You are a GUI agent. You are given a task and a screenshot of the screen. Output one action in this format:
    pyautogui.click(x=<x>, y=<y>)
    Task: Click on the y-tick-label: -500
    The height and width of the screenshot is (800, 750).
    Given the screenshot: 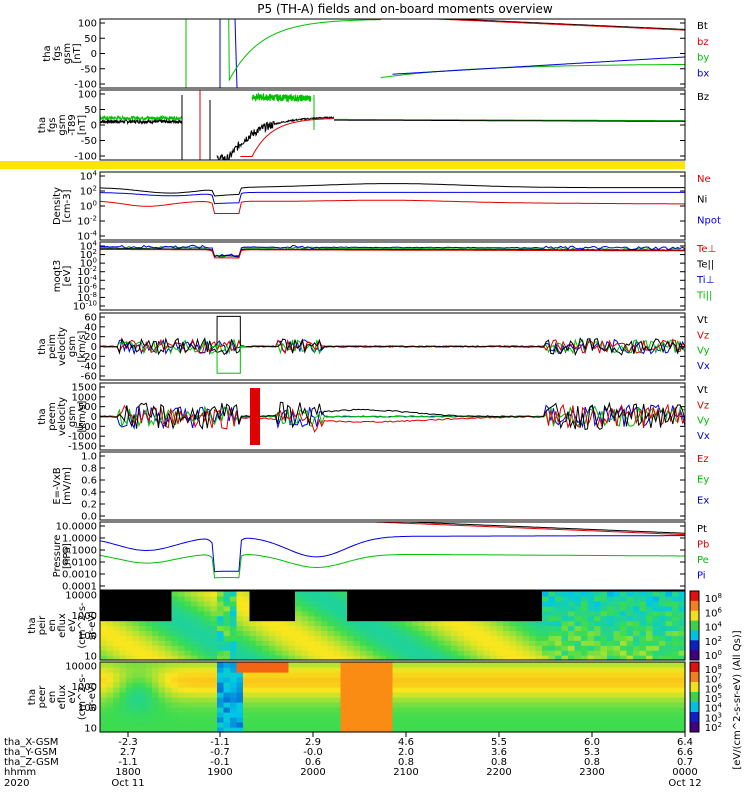 What is the action you would take?
    pyautogui.click(x=85, y=427)
    